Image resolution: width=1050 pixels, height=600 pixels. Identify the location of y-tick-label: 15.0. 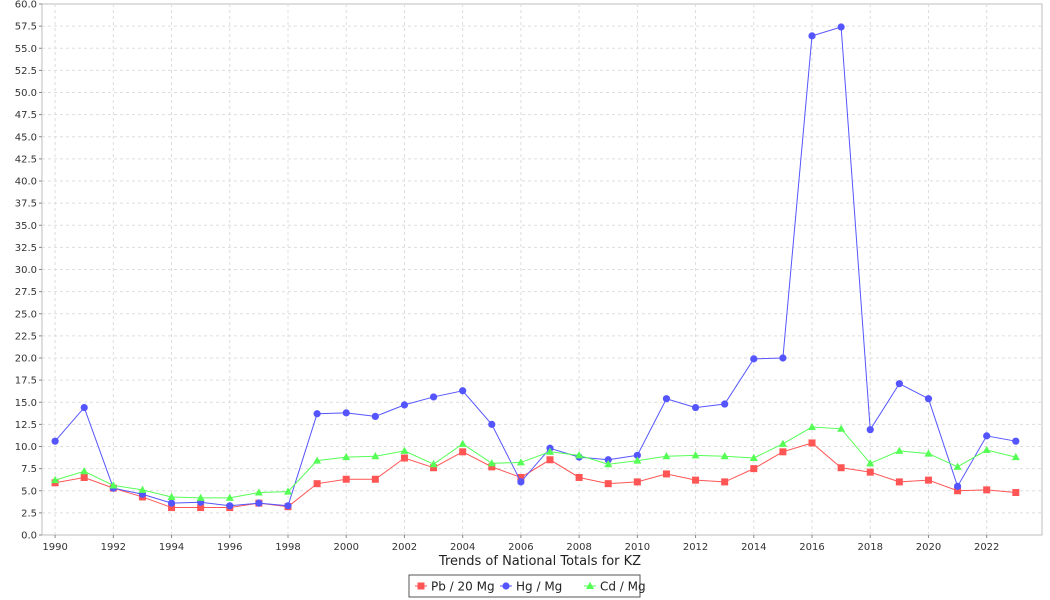
(26, 403).